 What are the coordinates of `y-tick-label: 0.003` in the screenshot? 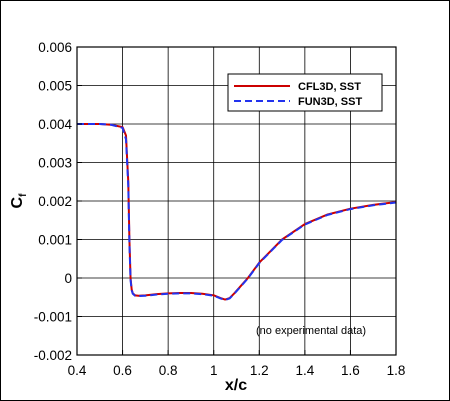 It's located at (55, 163).